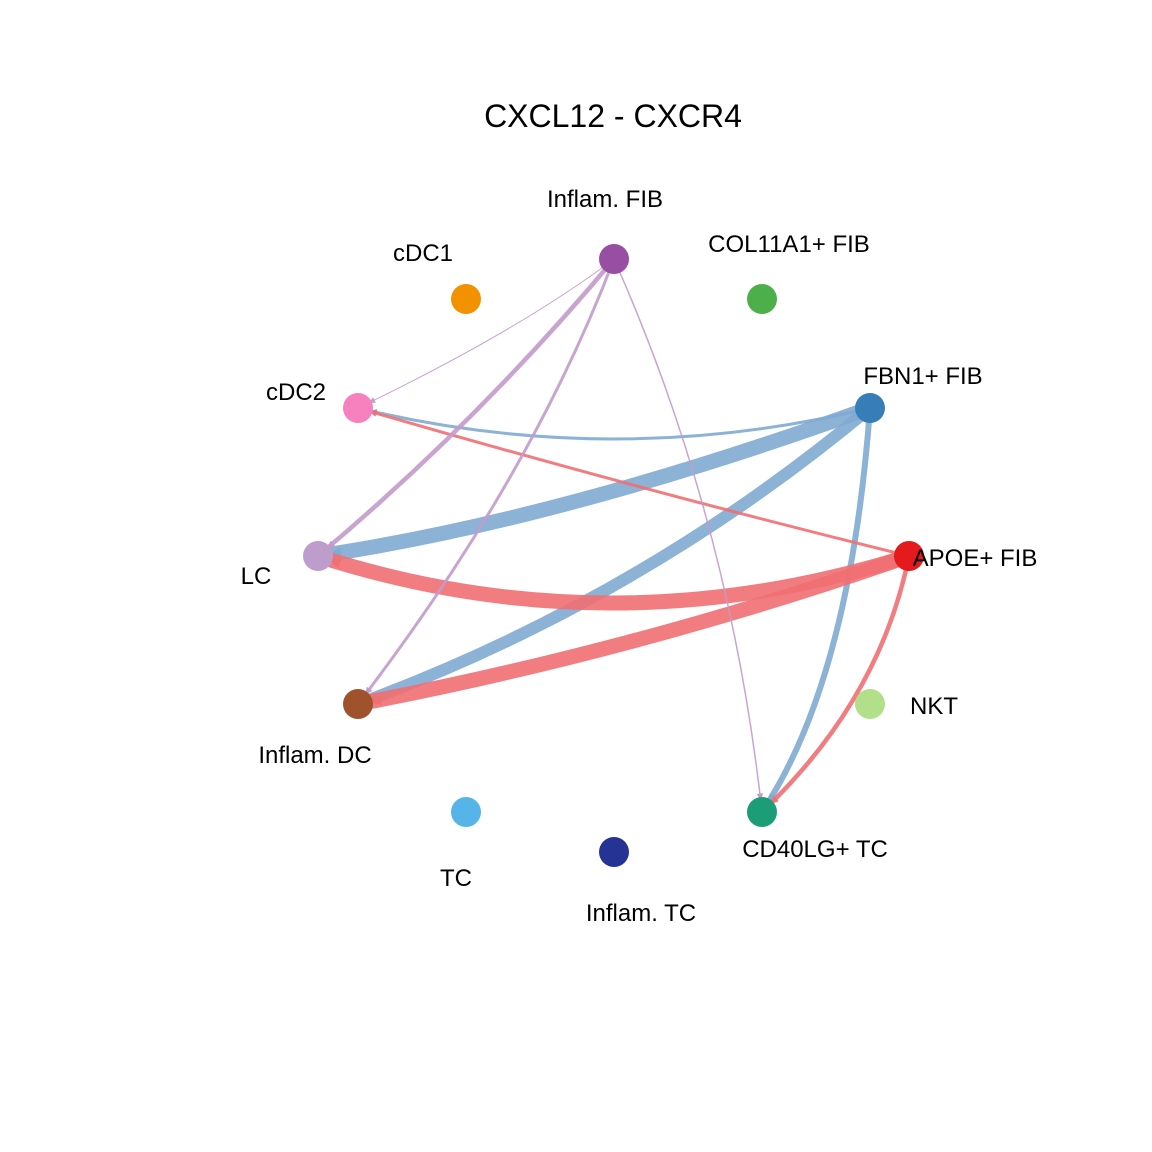 Image resolution: width=1152 pixels, height=1152 pixels. I want to click on edge-apoe-fib-to-cdc2, so click(633, 482).